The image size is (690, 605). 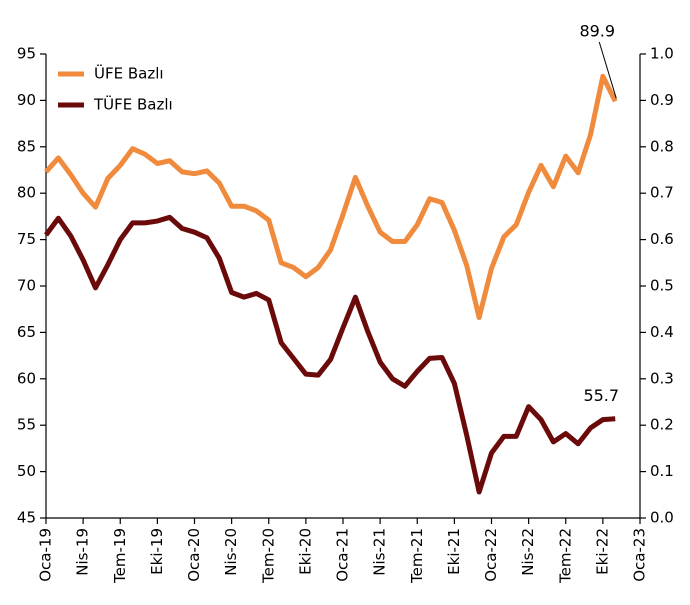 What do you see at coordinates (26, 425) in the screenshot?
I see `y-tick-label: 55` at bounding box center [26, 425].